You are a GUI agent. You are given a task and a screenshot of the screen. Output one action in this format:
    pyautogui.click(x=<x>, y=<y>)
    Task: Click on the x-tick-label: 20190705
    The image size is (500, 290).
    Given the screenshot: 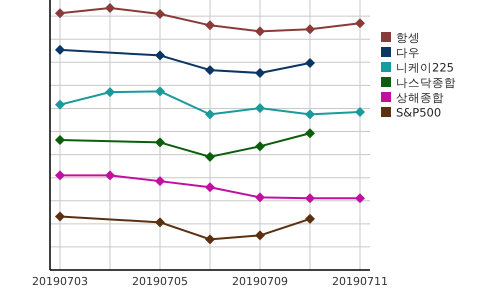 What is the action you would take?
    pyautogui.click(x=160, y=281)
    